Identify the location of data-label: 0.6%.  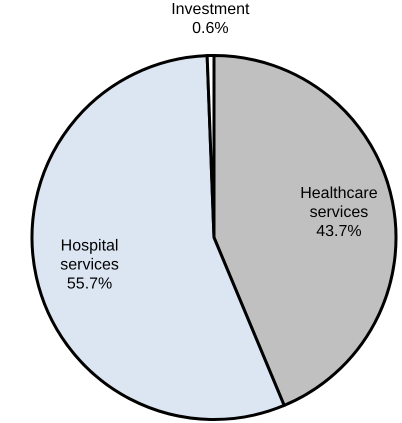
(210, 28).